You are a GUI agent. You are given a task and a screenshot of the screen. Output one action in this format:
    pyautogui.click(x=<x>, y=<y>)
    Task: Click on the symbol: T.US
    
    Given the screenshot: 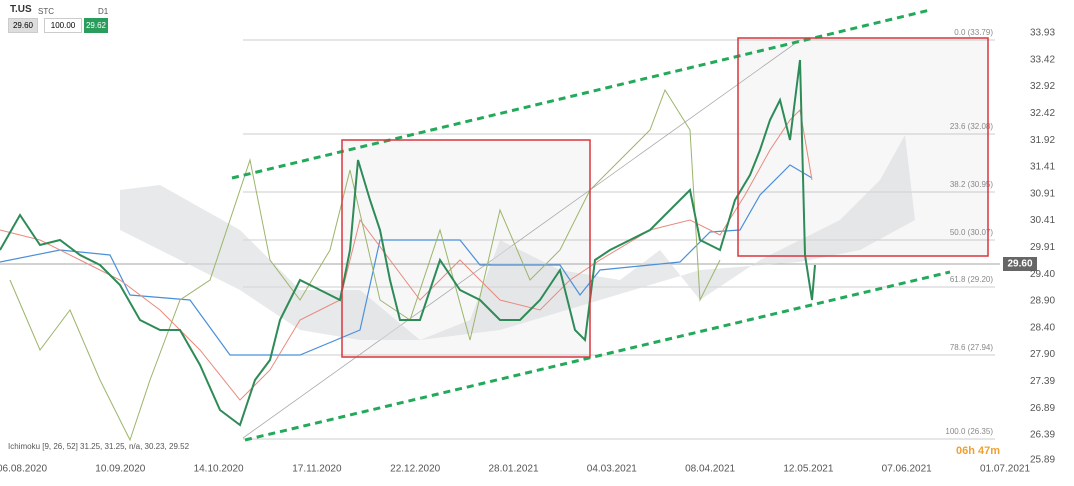 What is the action you would take?
    pyautogui.click(x=21, y=9)
    